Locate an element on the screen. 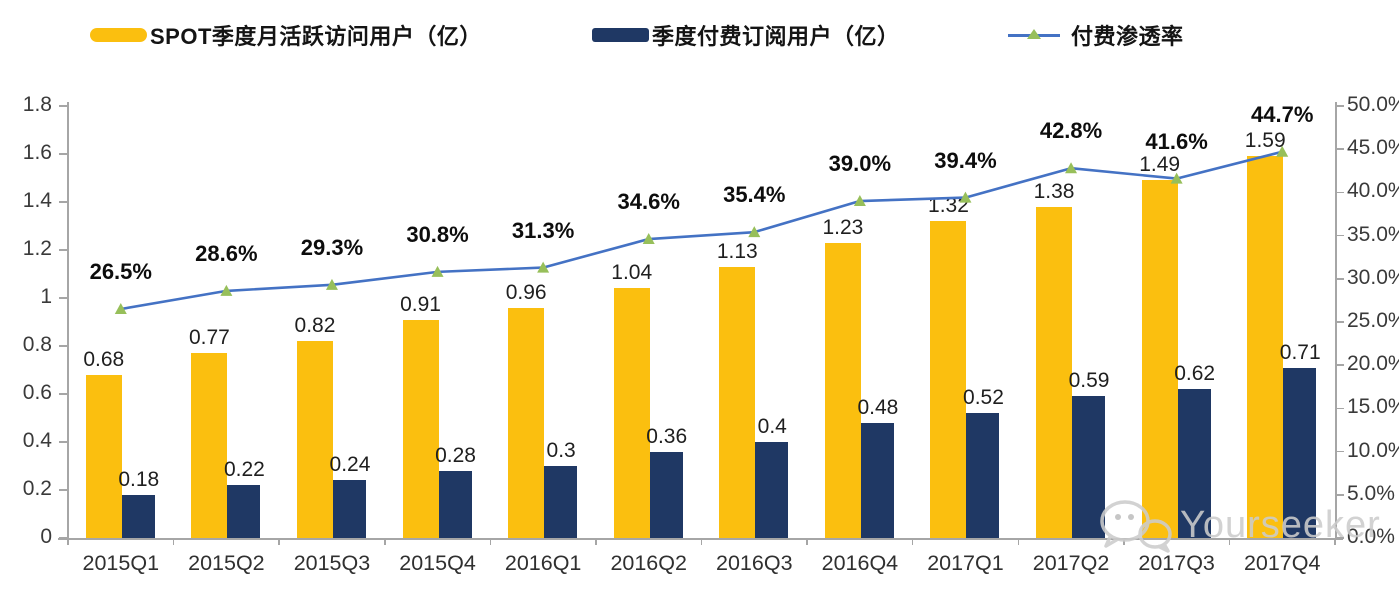 The width and height of the screenshot is (1399, 596). x-tick-label: 2017Q4 is located at coordinates (1282, 563).